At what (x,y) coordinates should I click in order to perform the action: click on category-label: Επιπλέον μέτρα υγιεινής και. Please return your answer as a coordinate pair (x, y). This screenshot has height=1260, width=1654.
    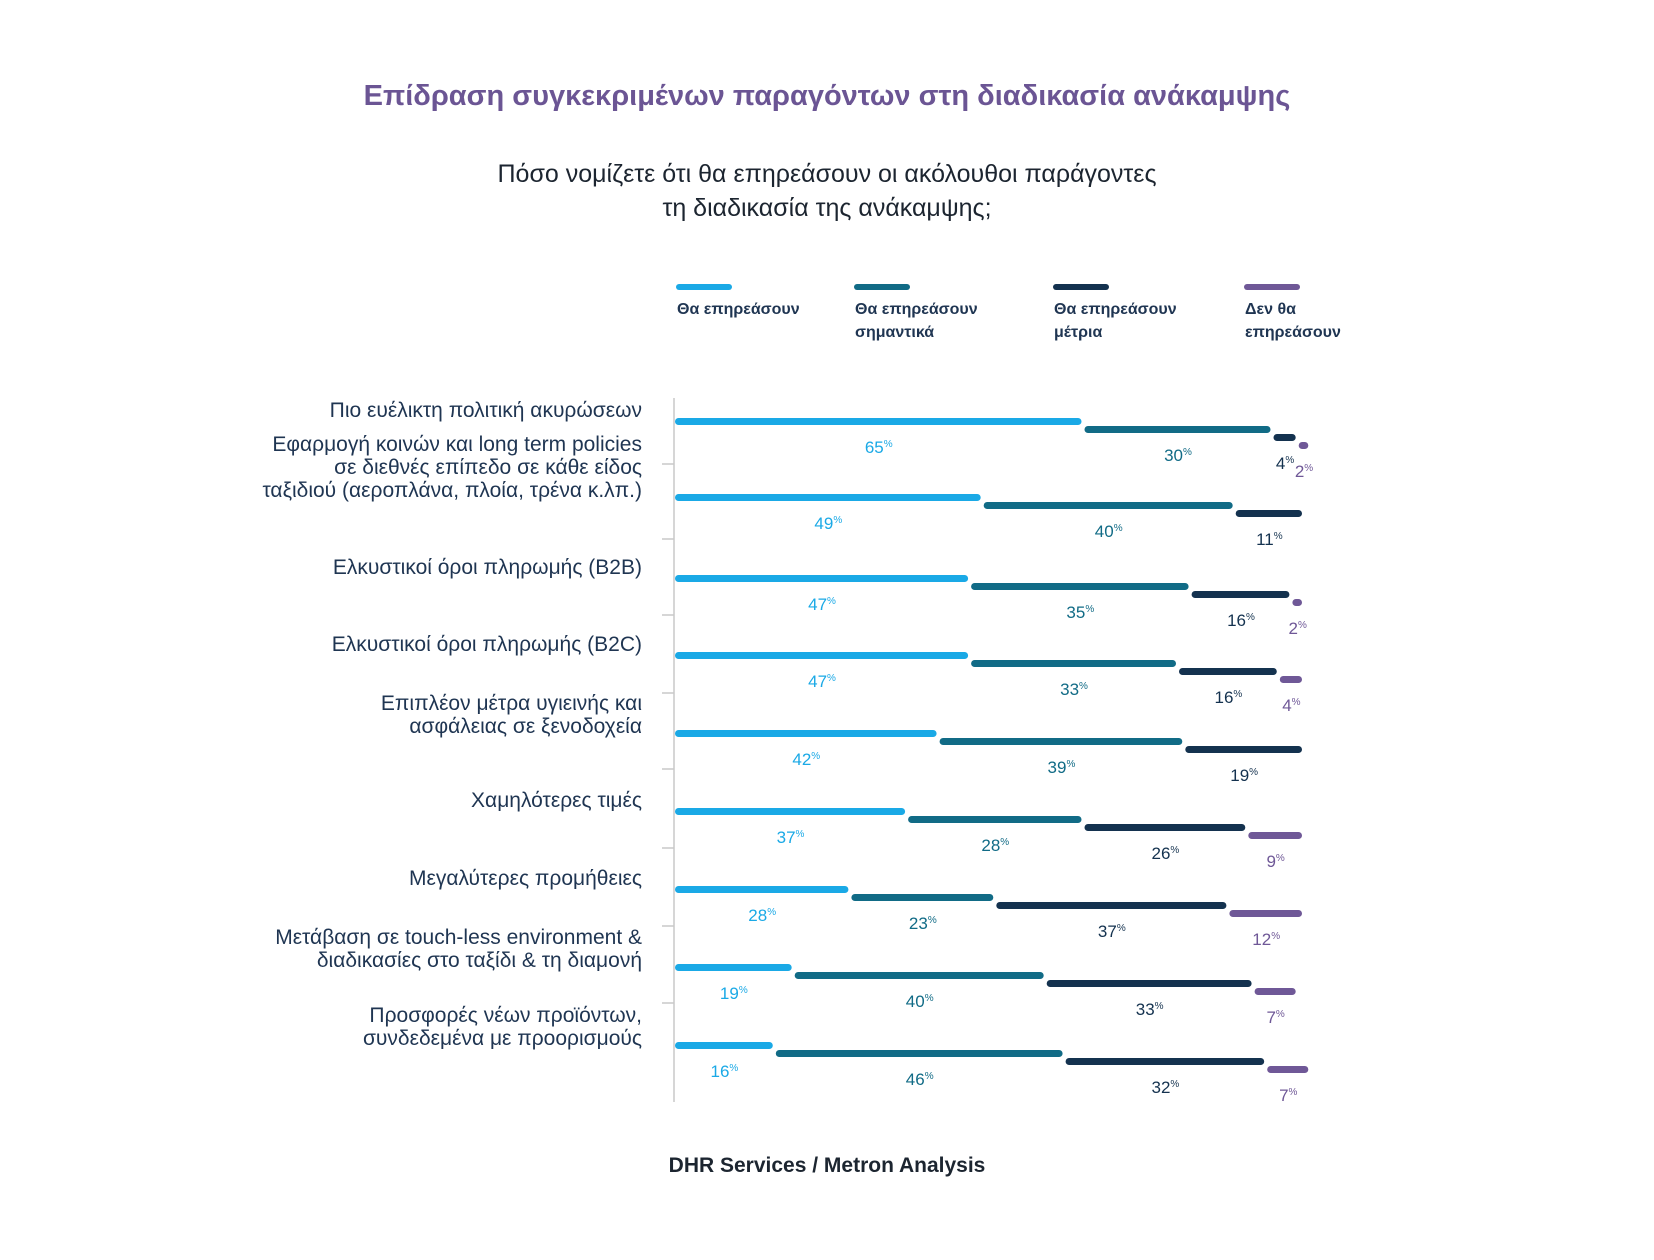
    Looking at the image, I should click on (511, 703).